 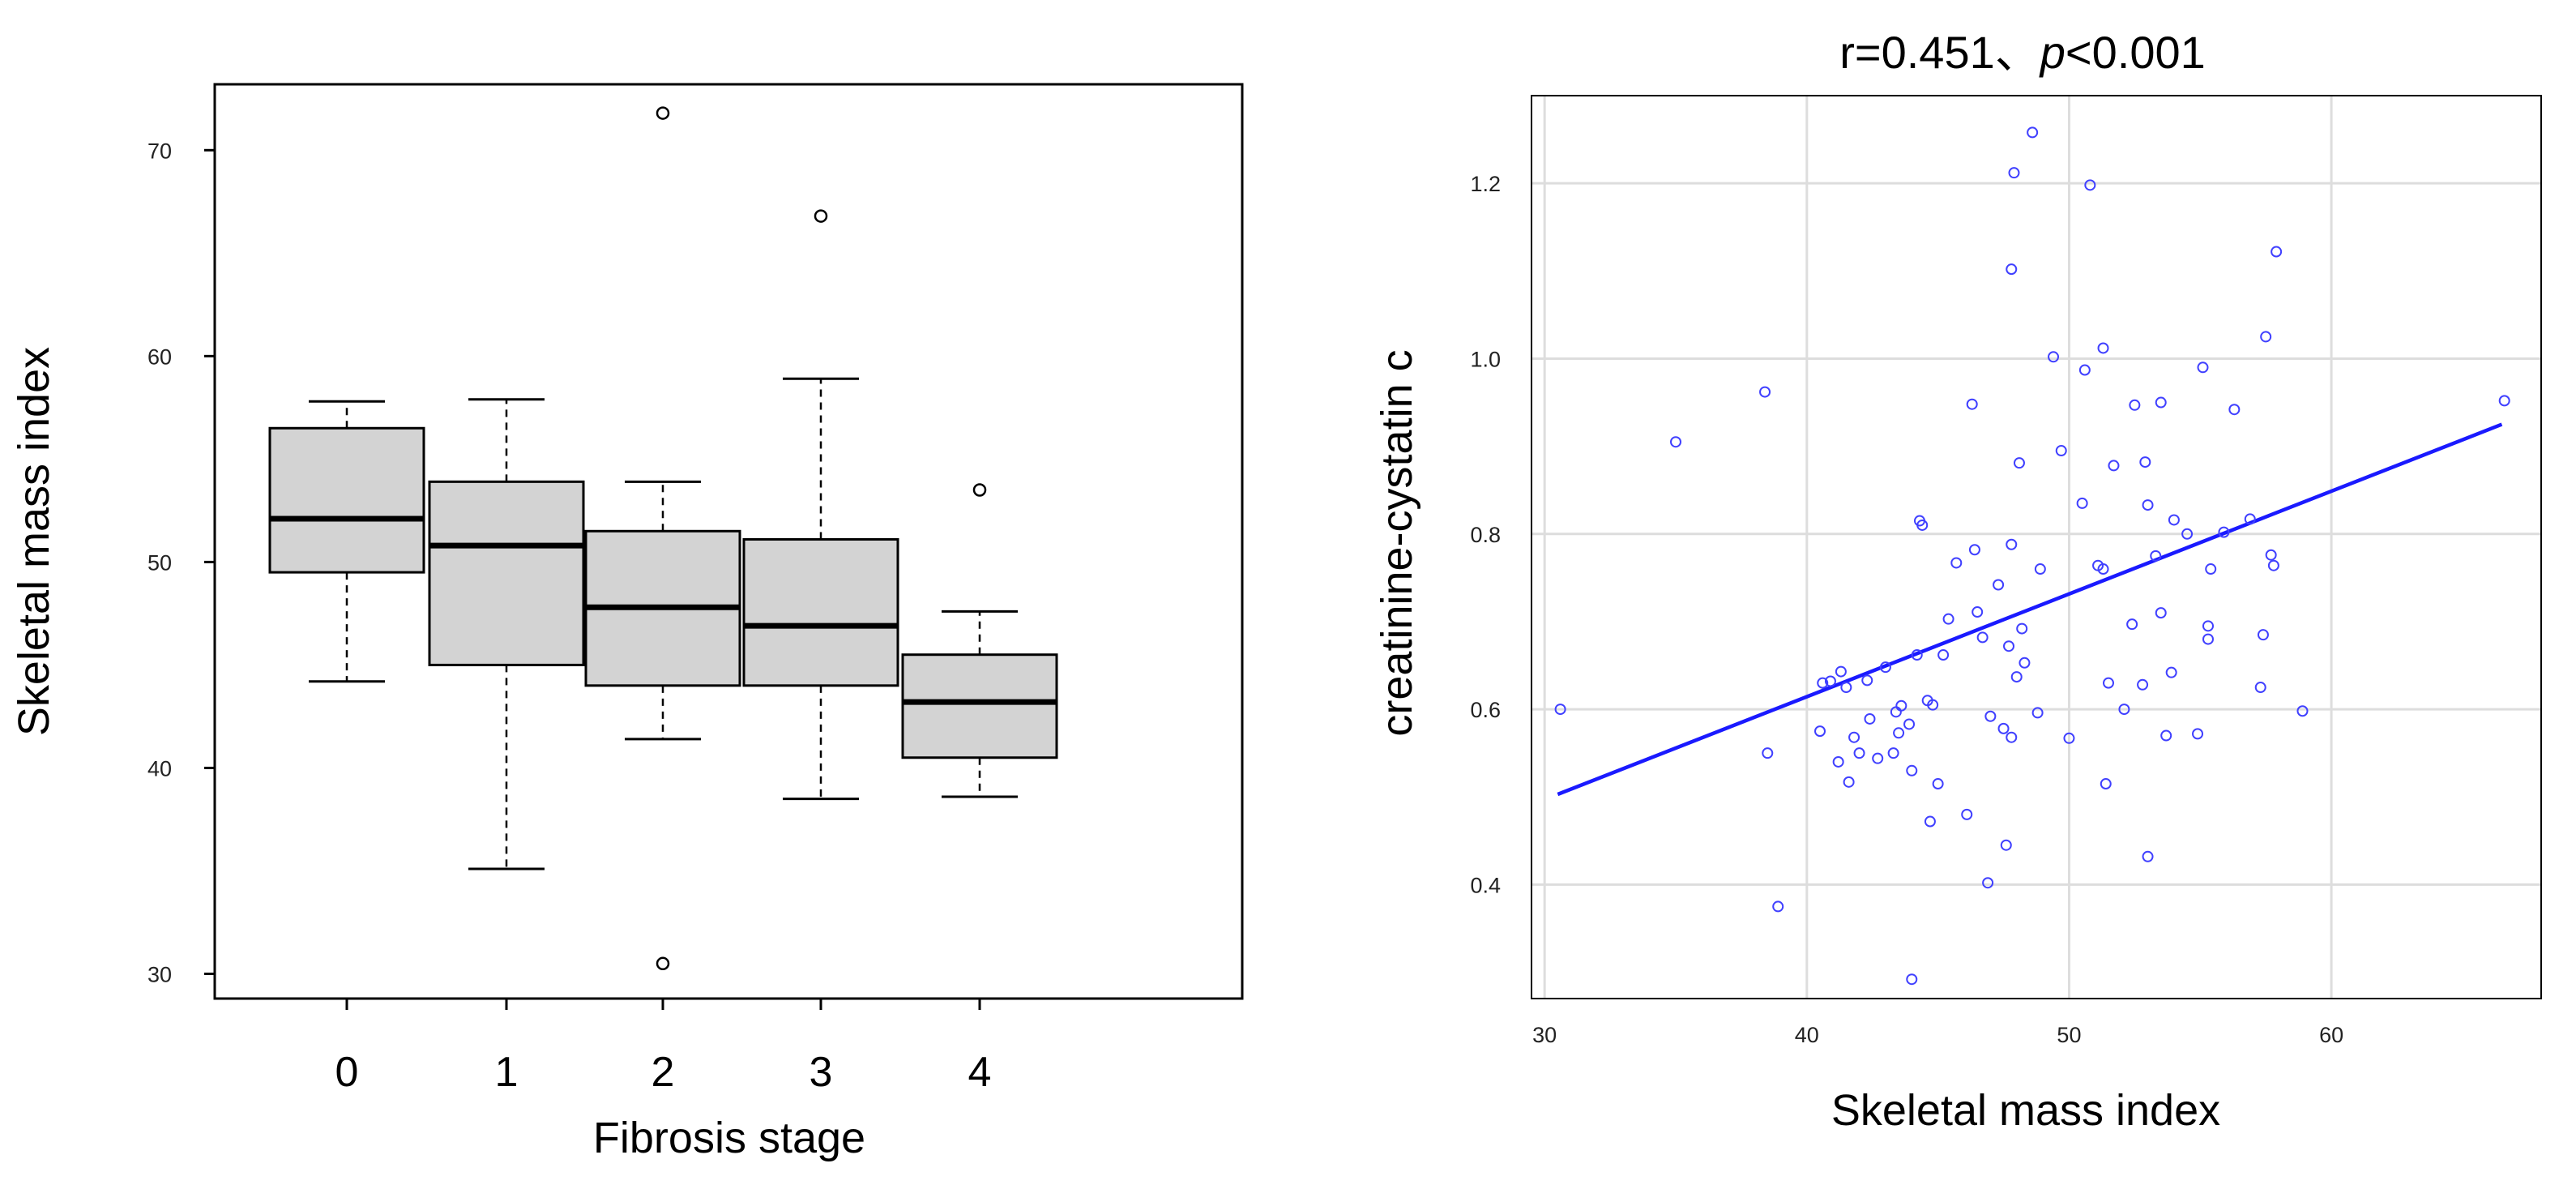 I want to click on scatter-y-axis-title: creatinine-cystatin c, so click(x=1397, y=542).